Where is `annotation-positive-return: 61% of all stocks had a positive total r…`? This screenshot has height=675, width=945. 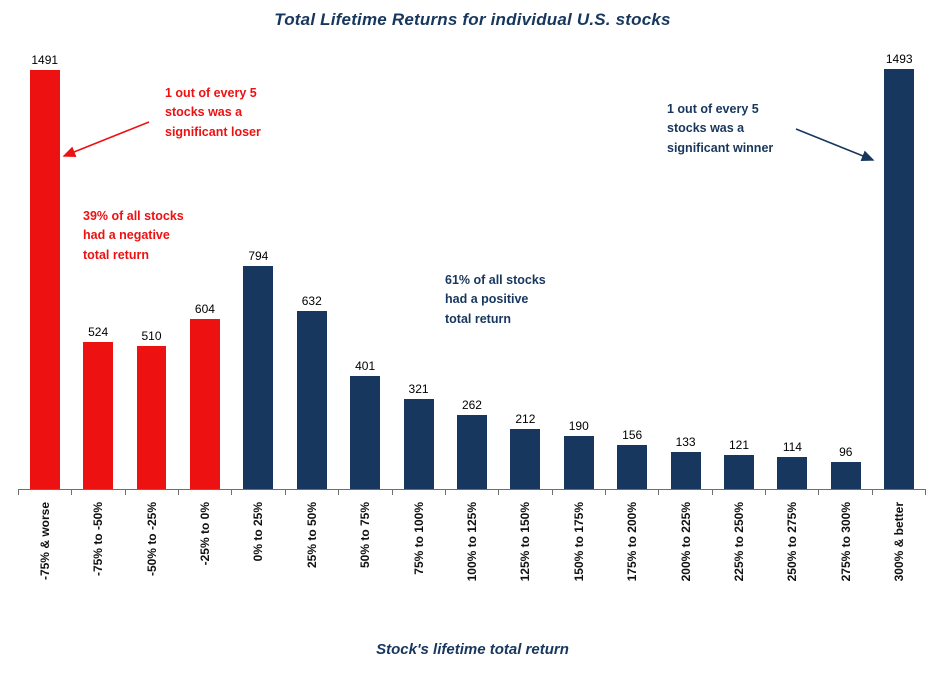
annotation-positive-return: 61% of all stocks had a positive total r… is located at coordinates (495, 299).